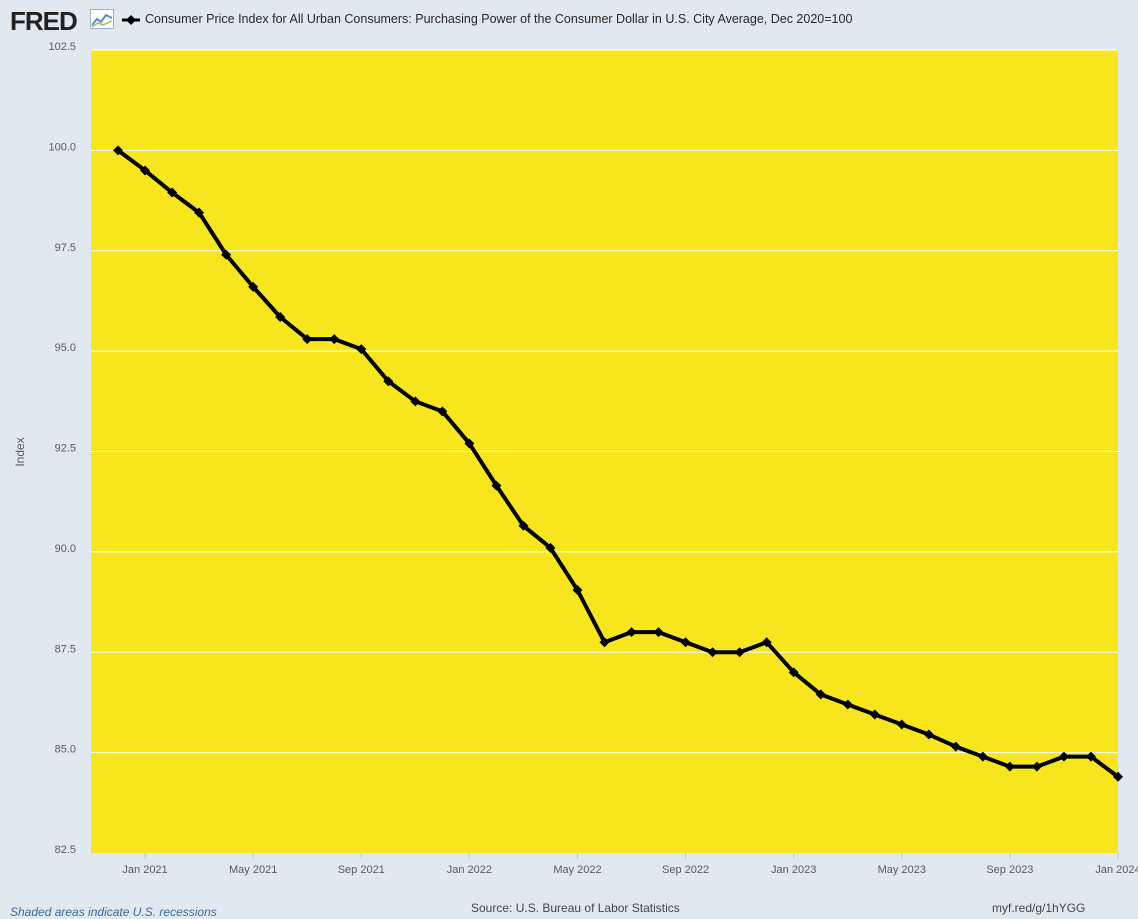 Image resolution: width=1138 pixels, height=919 pixels. What do you see at coordinates (65, 248) in the screenshot?
I see `y-tick-label: 97.5` at bounding box center [65, 248].